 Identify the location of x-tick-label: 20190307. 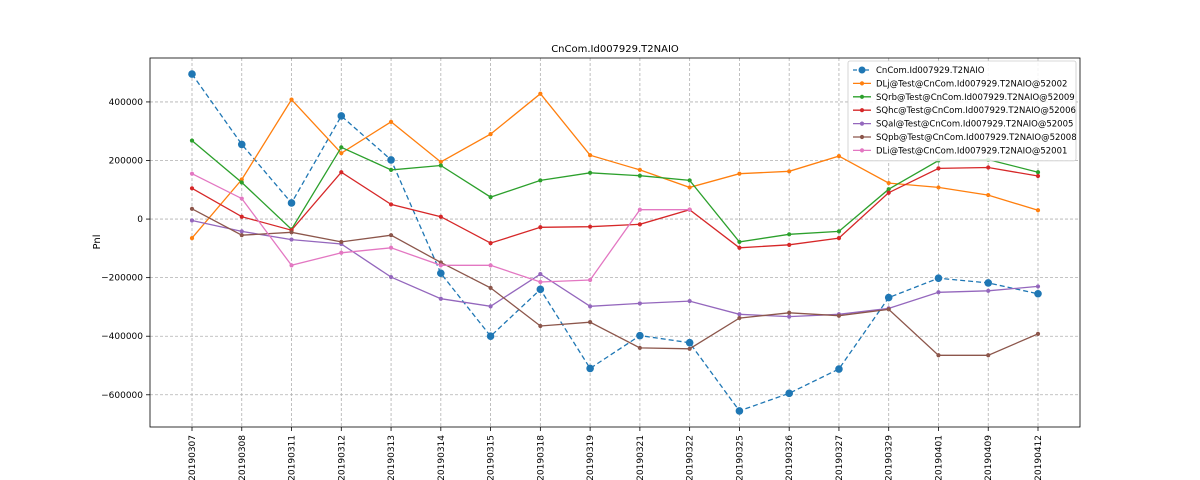
(193, 457).